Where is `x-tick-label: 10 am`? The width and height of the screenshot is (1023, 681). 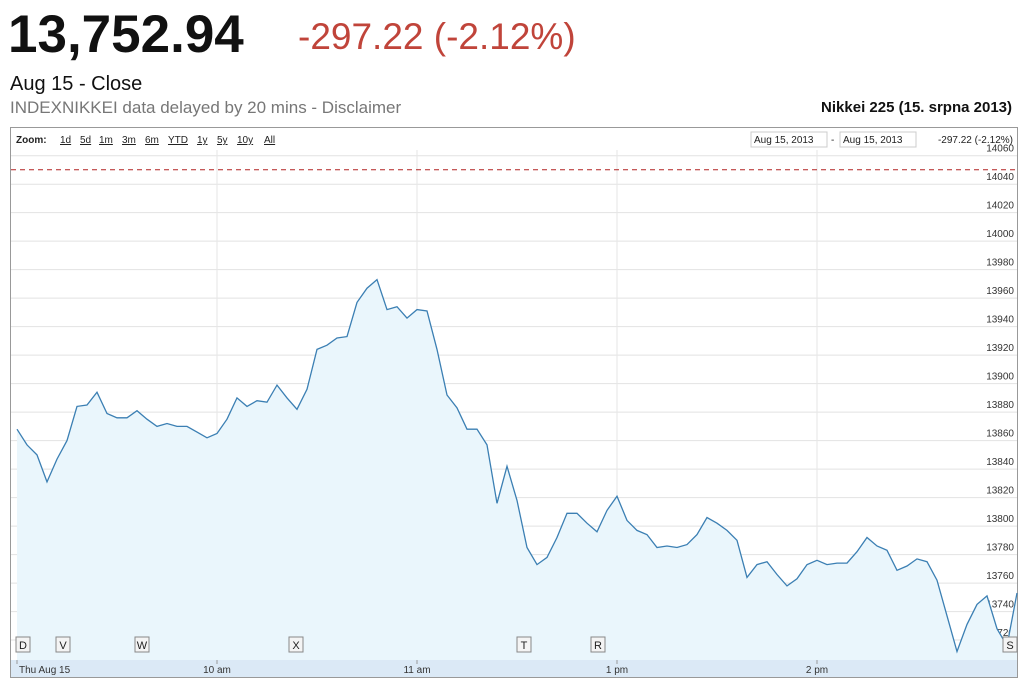 x-tick-label: 10 am is located at coordinates (217, 670).